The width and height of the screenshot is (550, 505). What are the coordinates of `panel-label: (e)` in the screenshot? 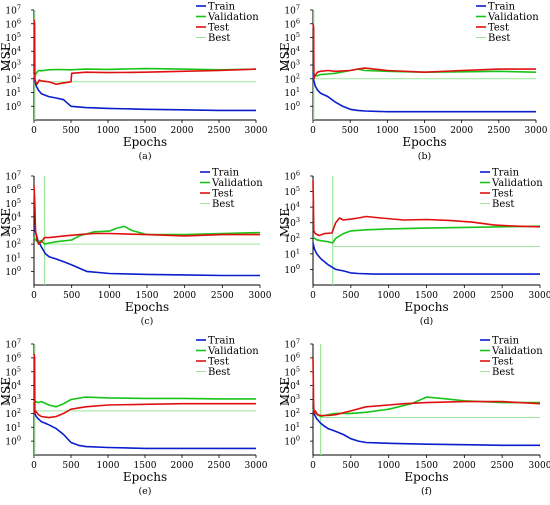 It's located at (144, 491).